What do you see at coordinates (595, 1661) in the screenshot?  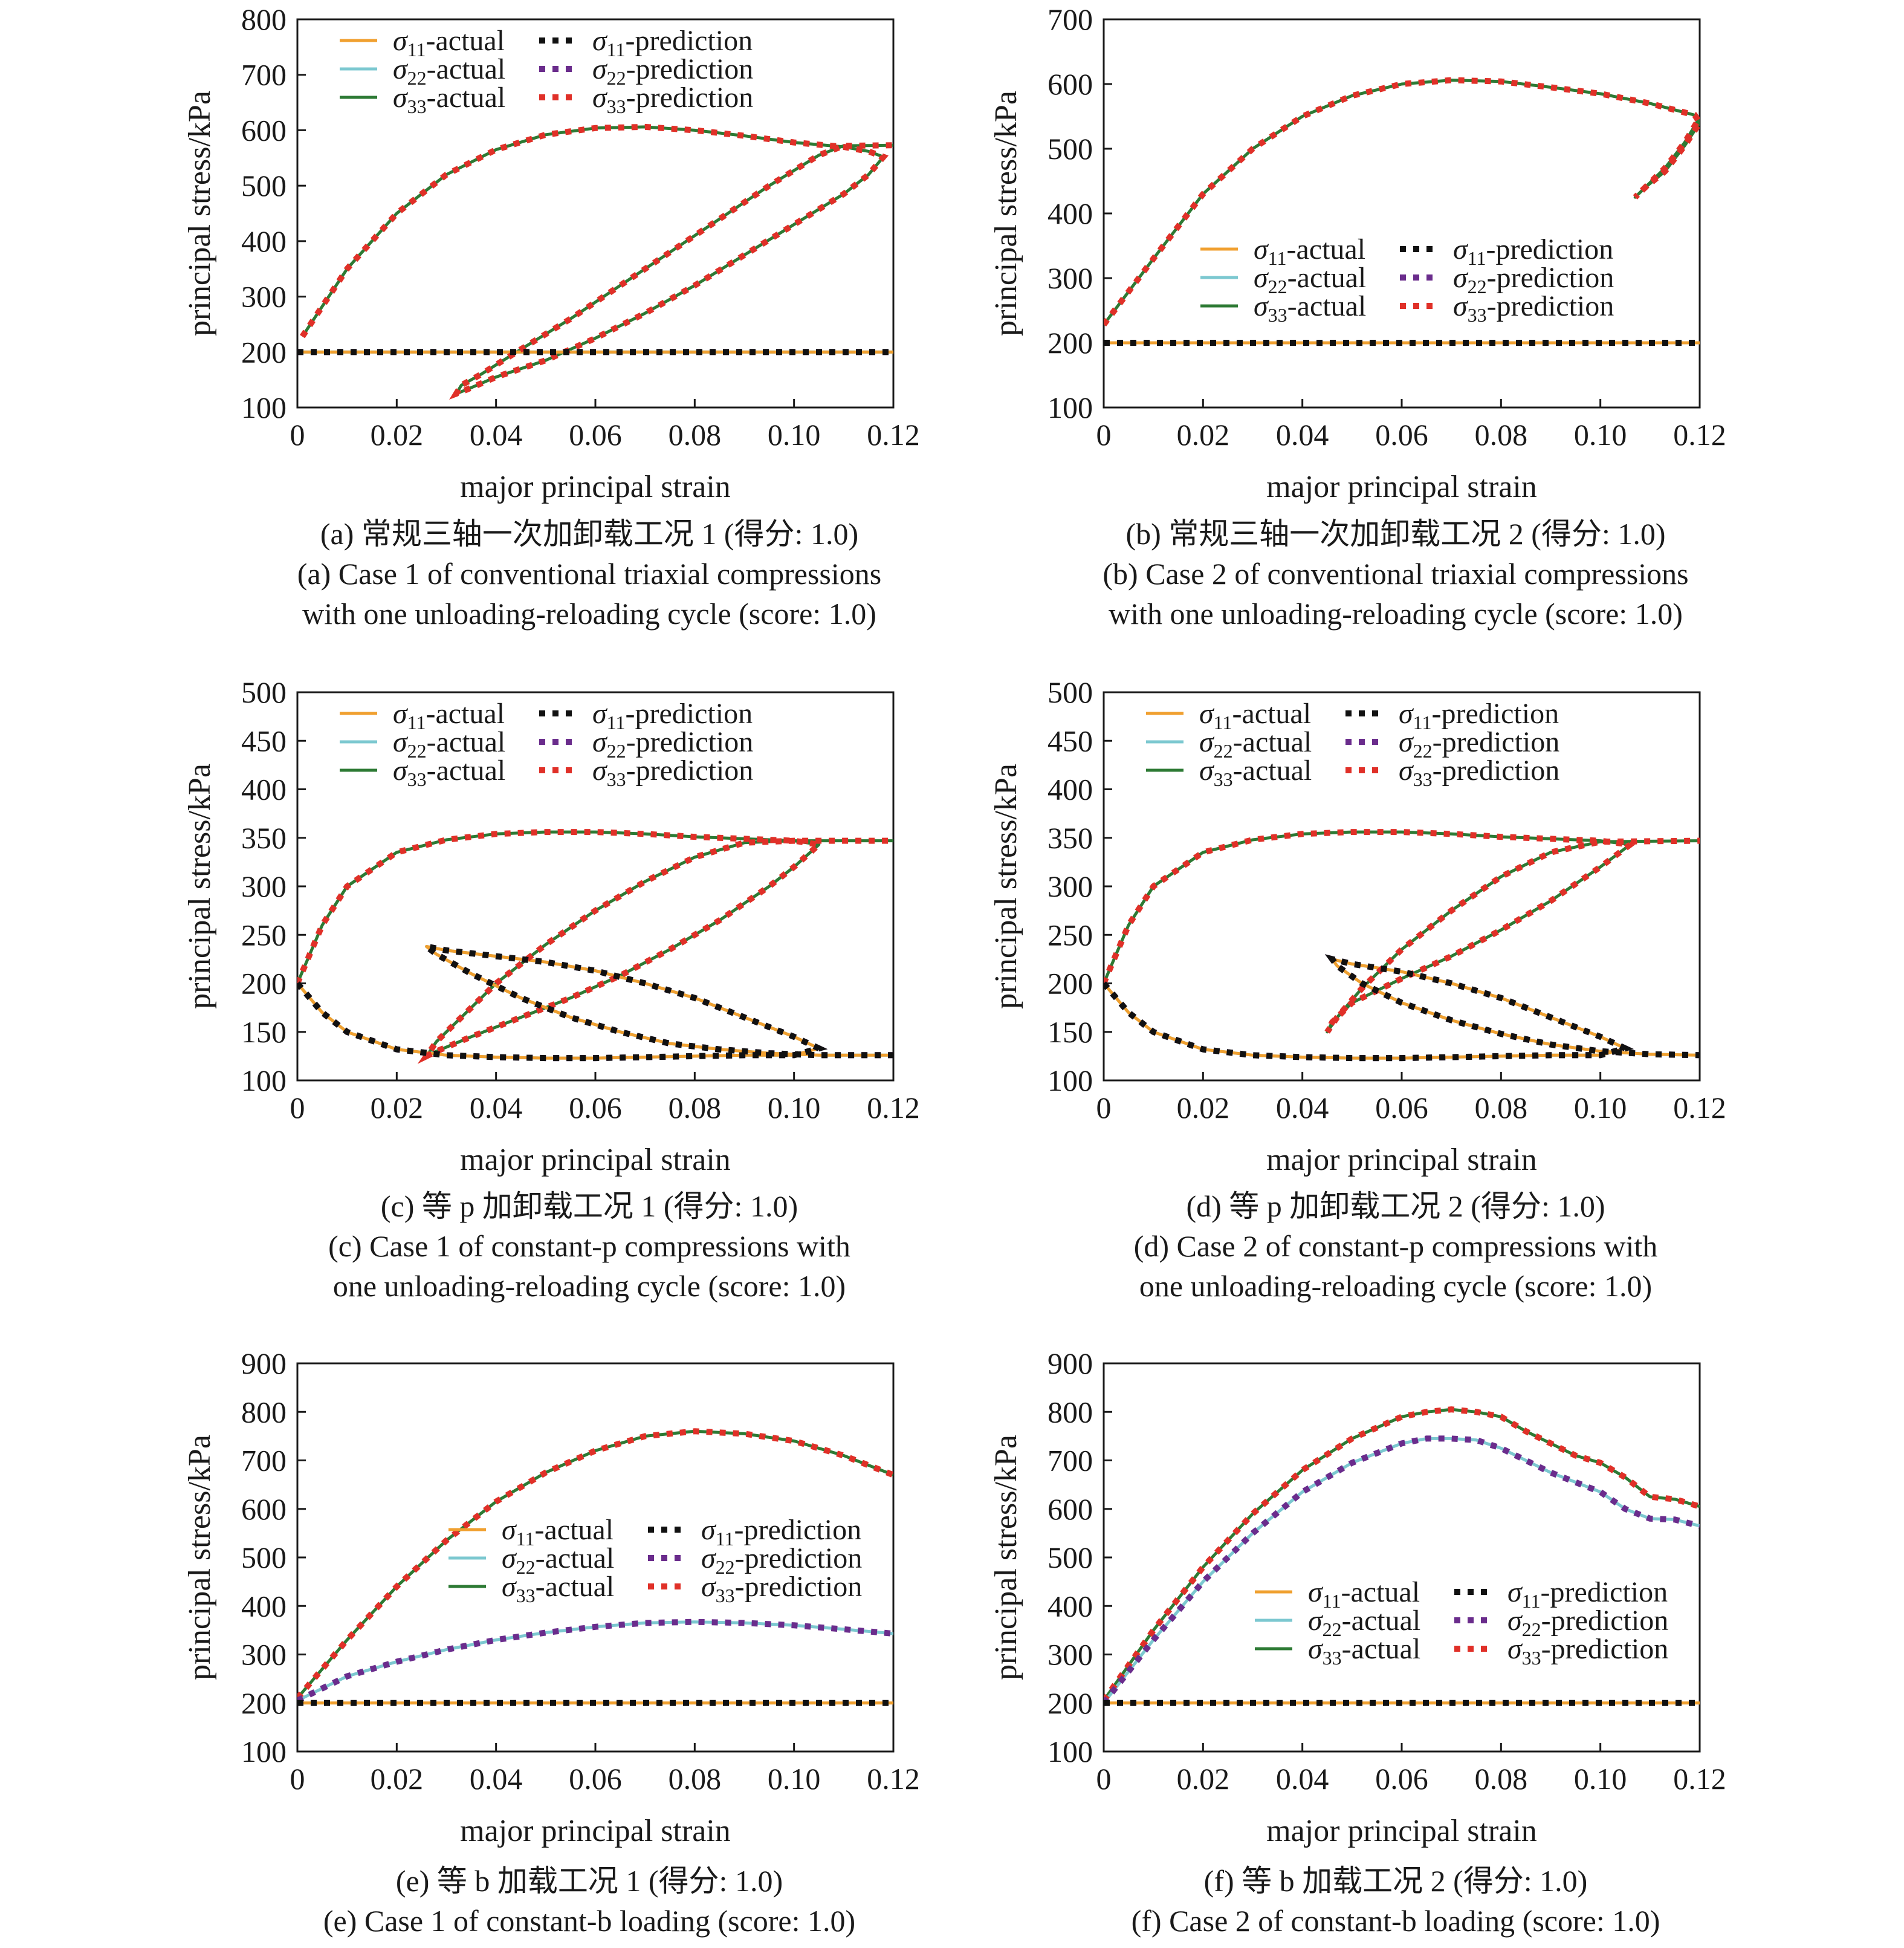 I see `series-line-s22-prediction` at bounding box center [595, 1661].